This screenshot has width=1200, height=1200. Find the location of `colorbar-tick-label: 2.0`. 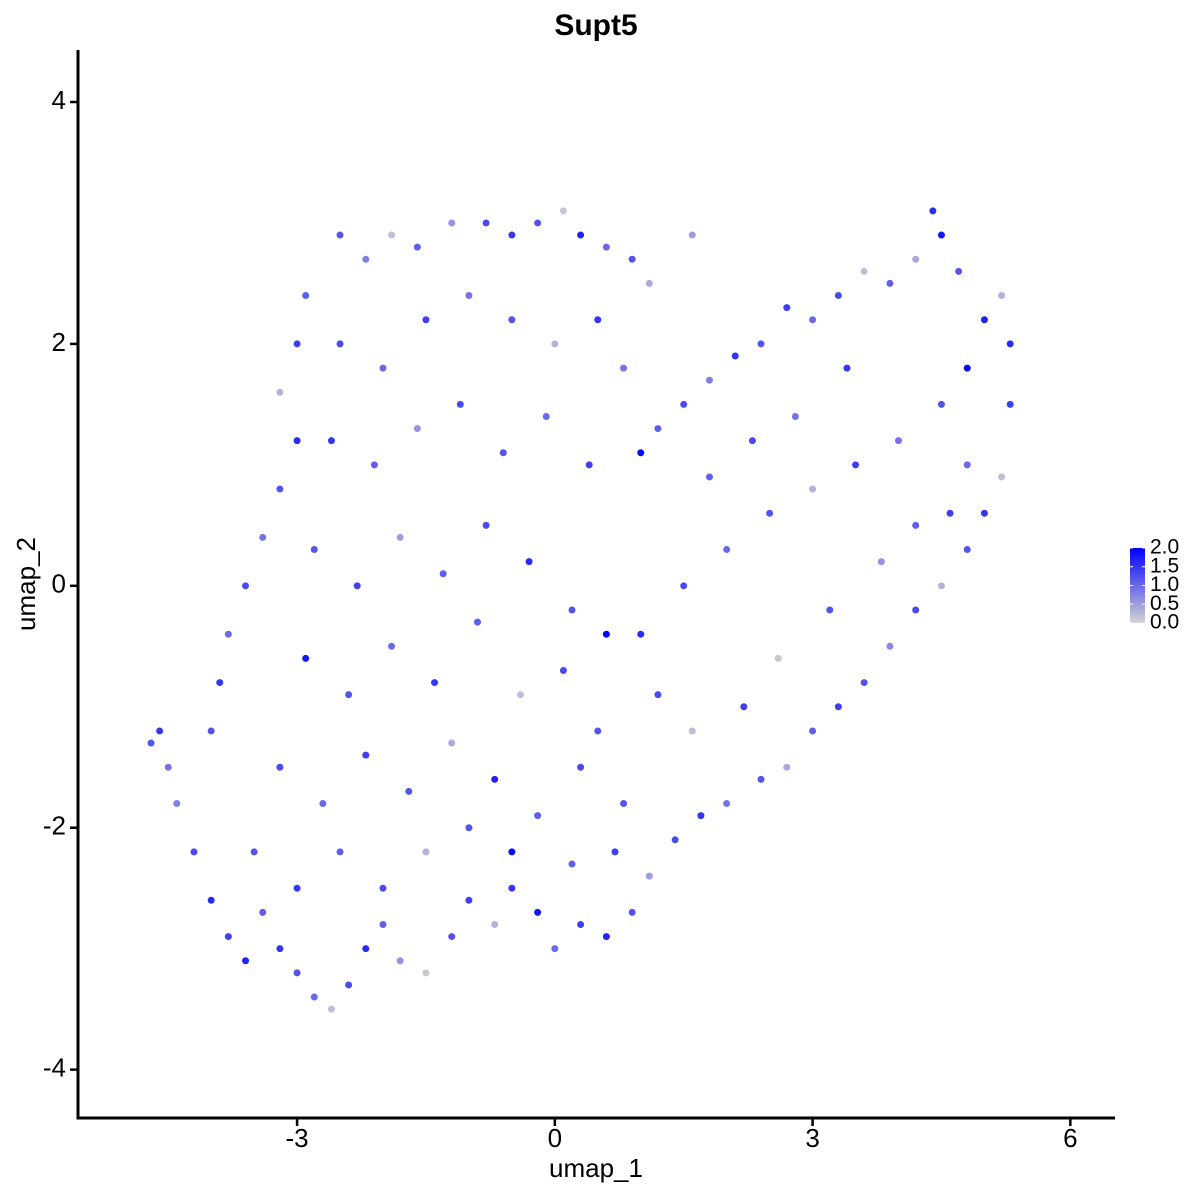

colorbar-tick-label: 2.0 is located at coordinates (1164, 547).